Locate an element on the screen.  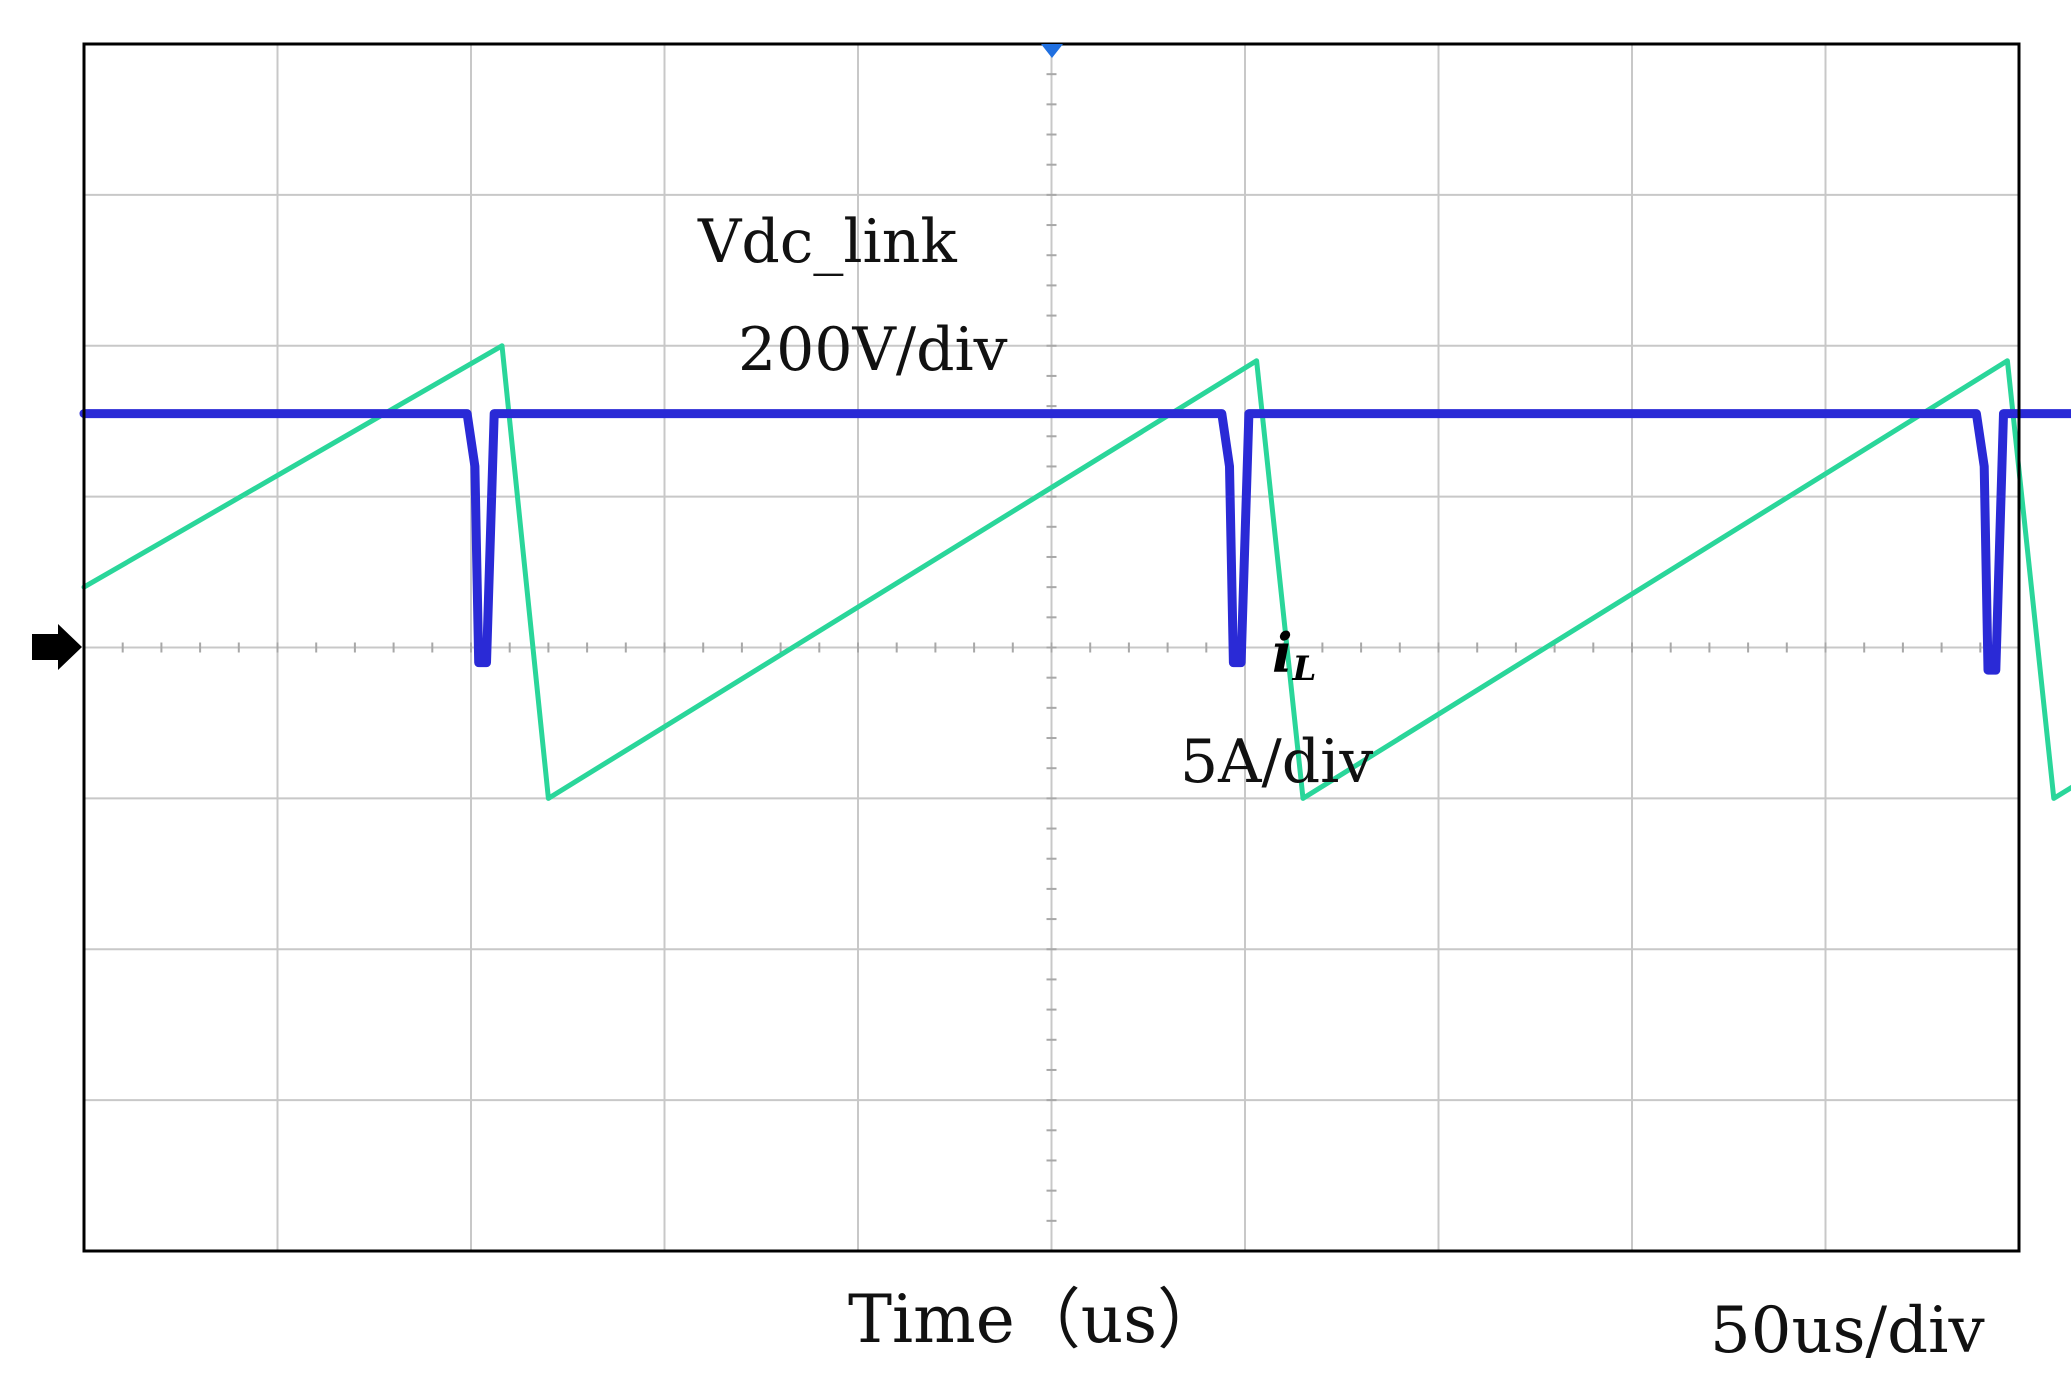
time-scale-label: 50us/div is located at coordinates (1847, 1331).